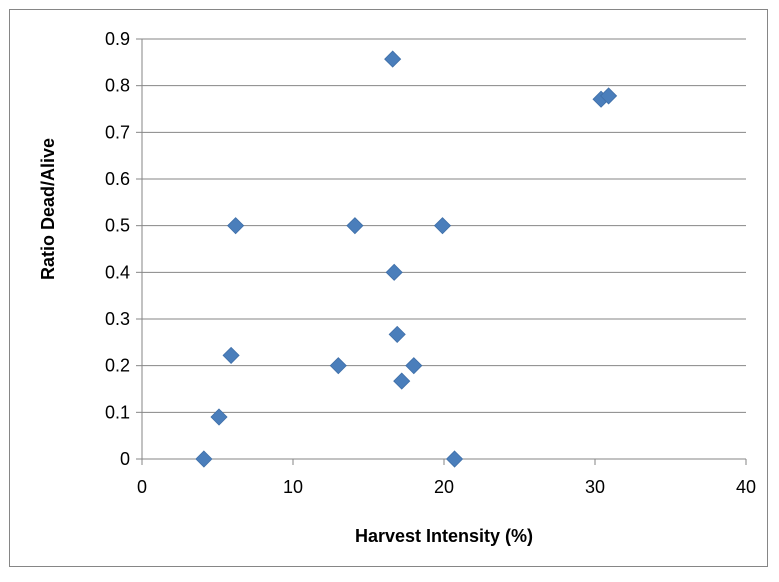 Image resolution: width=779 pixels, height=582 pixels. I want to click on y-tick-label: 0.3, so click(117, 319).